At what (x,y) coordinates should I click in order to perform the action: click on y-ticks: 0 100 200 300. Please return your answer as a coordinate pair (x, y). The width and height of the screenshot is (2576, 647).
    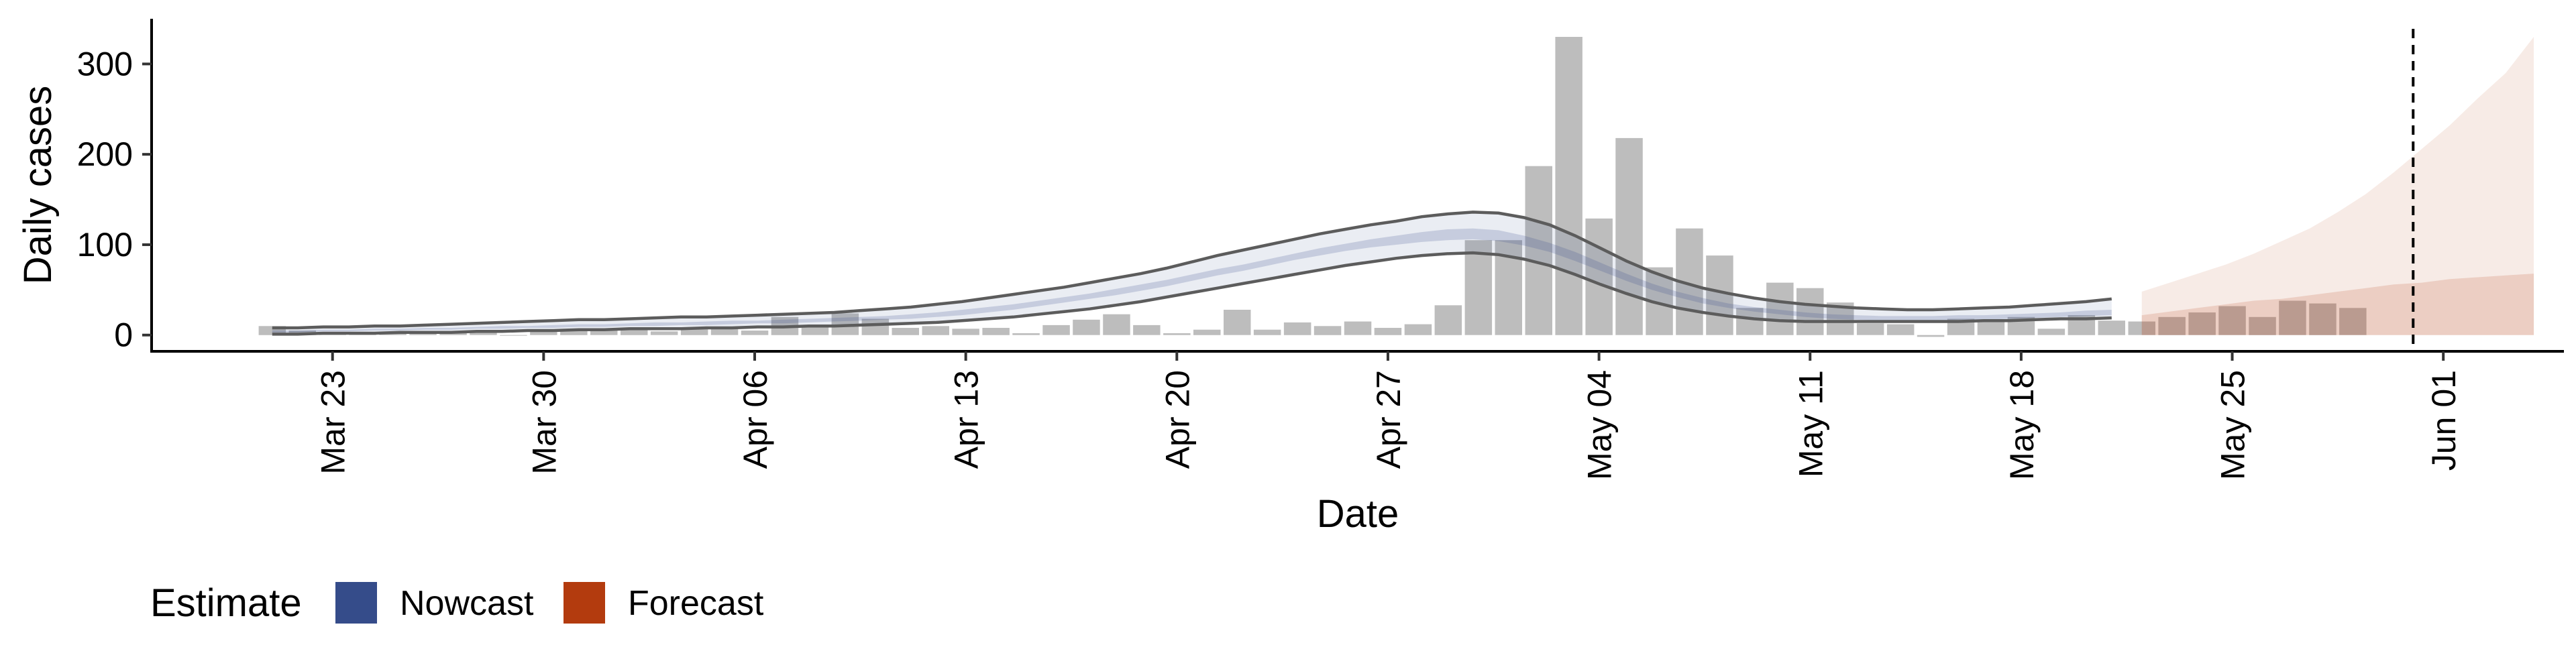
    Looking at the image, I should click on (114, 199).